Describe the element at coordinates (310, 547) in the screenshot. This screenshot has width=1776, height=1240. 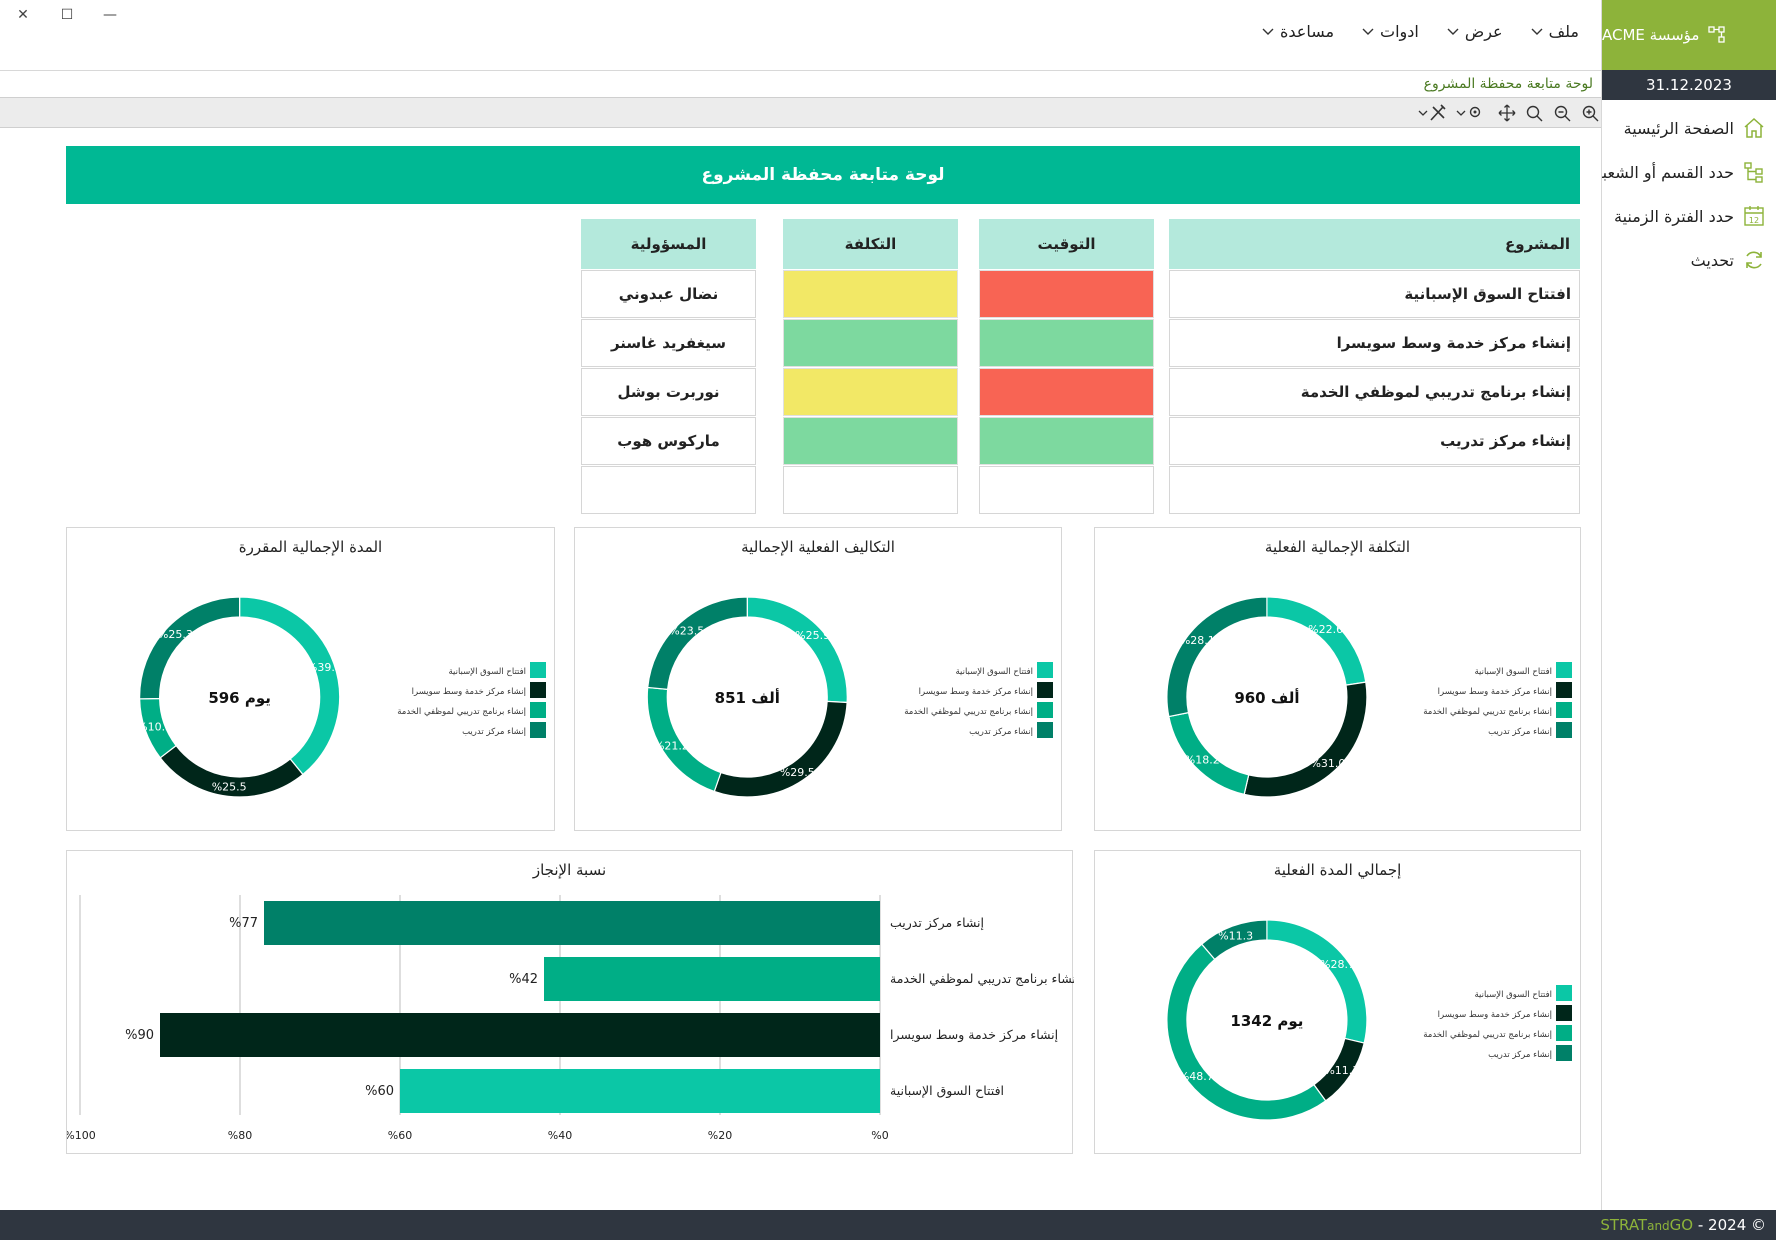
I see `chart-title: المدة الإجمالية المقررة` at that location.